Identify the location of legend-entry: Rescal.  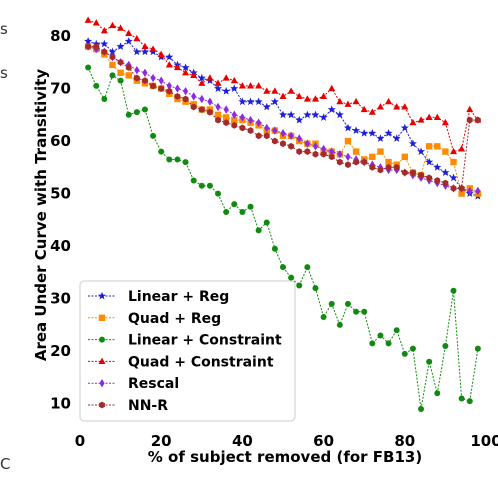
(133, 384).